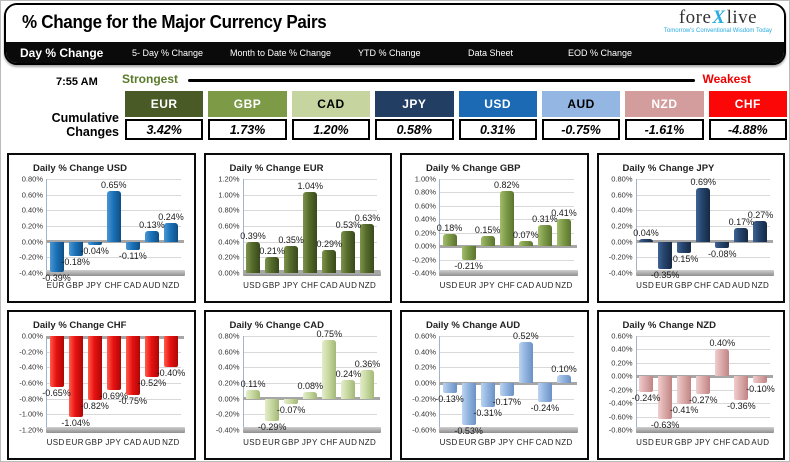 The image size is (790, 462). I want to click on y-axis-tick: -1.00%, so click(31, 414).